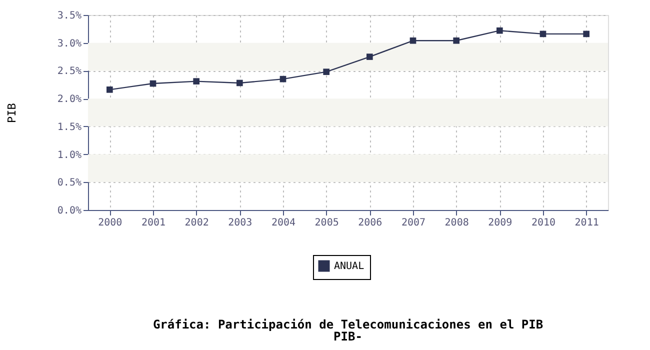 The width and height of the screenshot is (650, 350). What do you see at coordinates (370, 223) in the screenshot?
I see `x-tick-label: 2006` at bounding box center [370, 223].